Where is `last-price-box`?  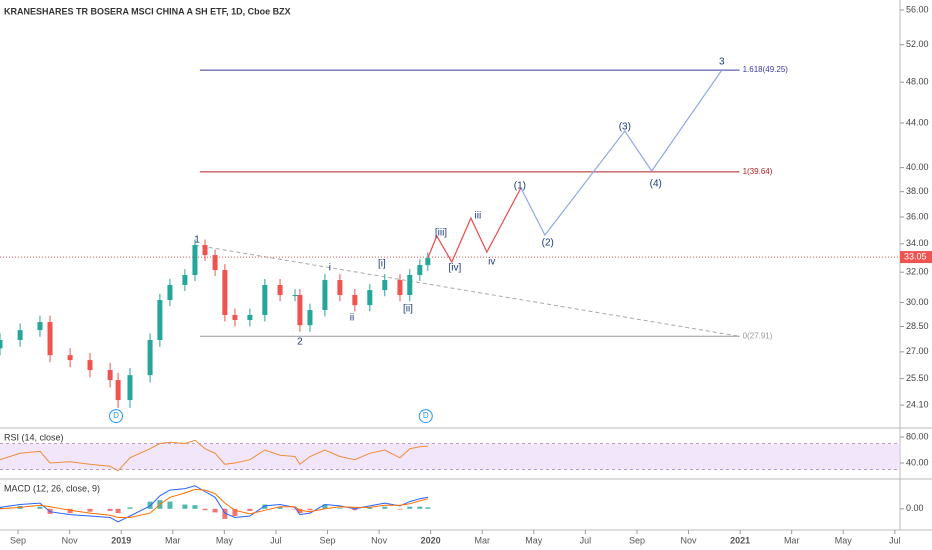 last-price-box is located at coordinates (916, 257).